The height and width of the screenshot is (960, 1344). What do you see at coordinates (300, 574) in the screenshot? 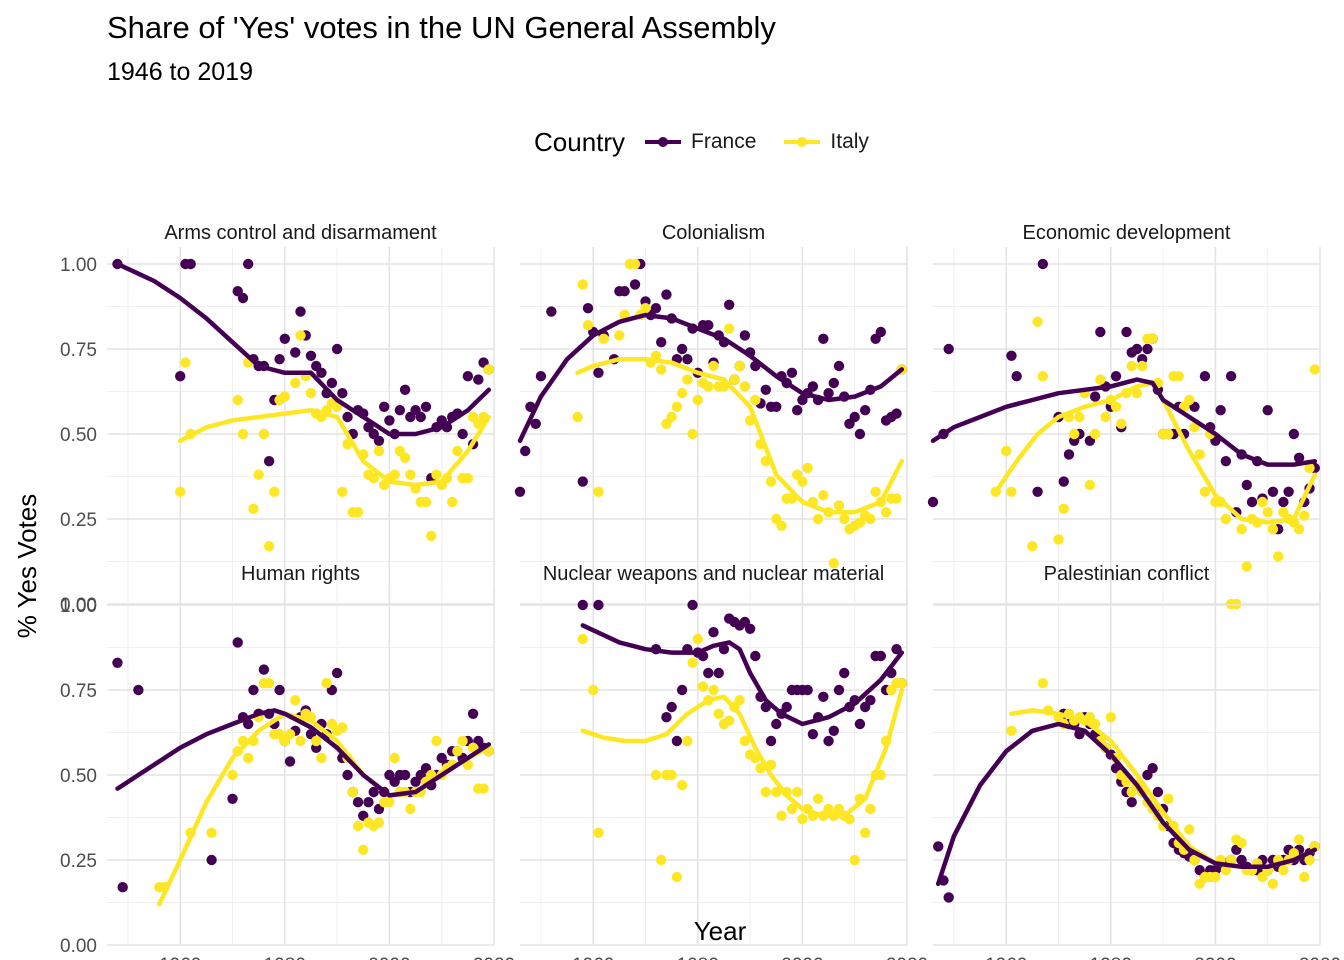
I see `panel-title-human-rights: Human rights` at bounding box center [300, 574].